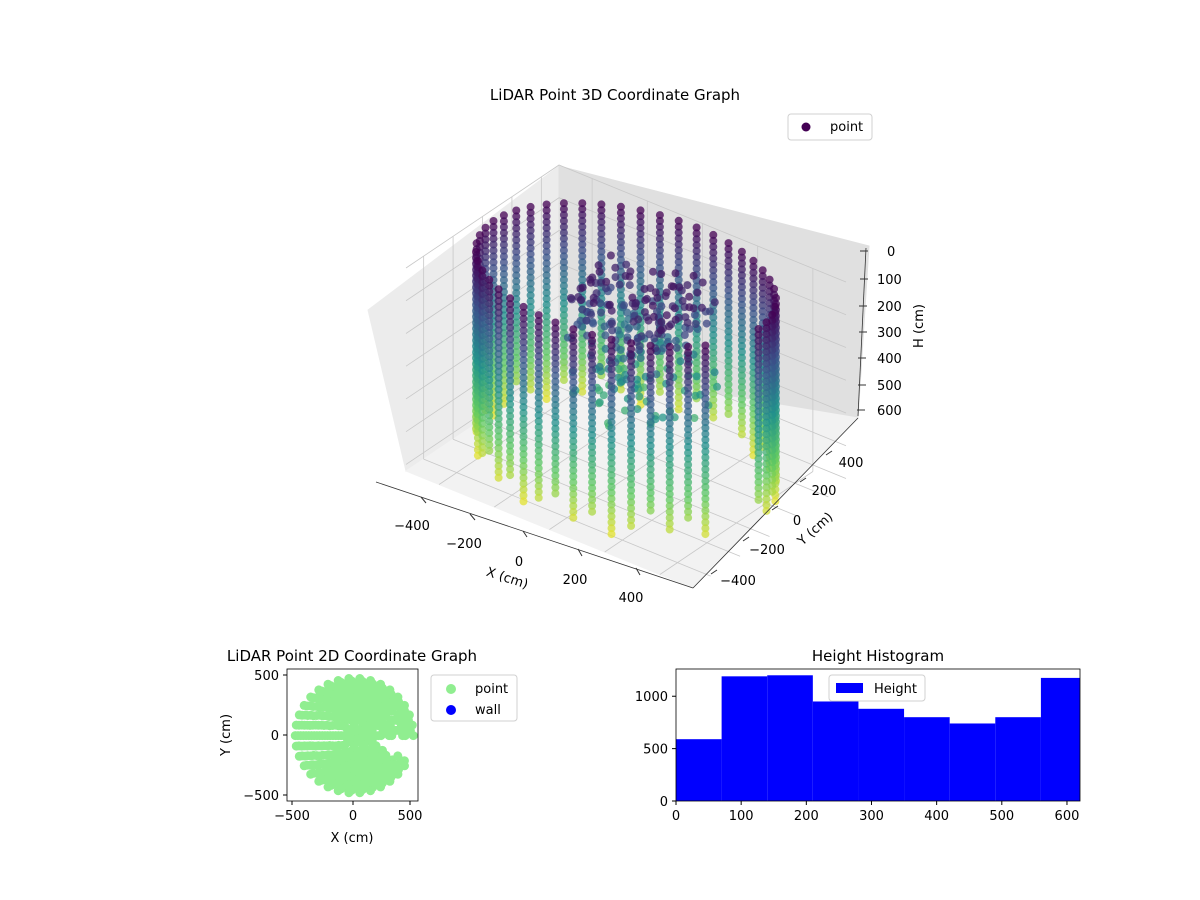  Describe the element at coordinates (626, 223) in the screenshot. I see `grid-line` at that location.